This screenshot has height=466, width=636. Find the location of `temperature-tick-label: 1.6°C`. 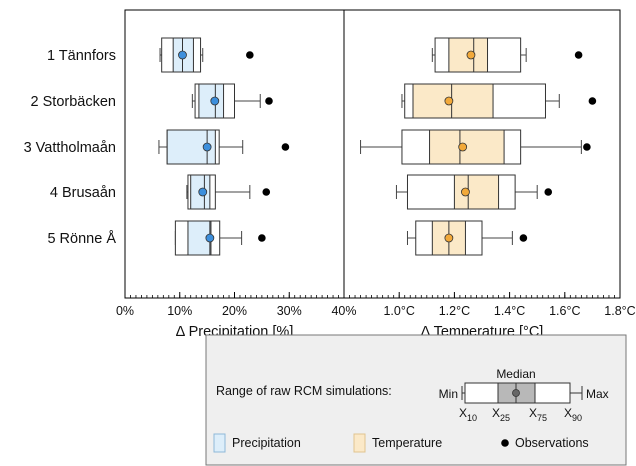

temperature-tick-label: 1.6°C is located at coordinates (564, 311).